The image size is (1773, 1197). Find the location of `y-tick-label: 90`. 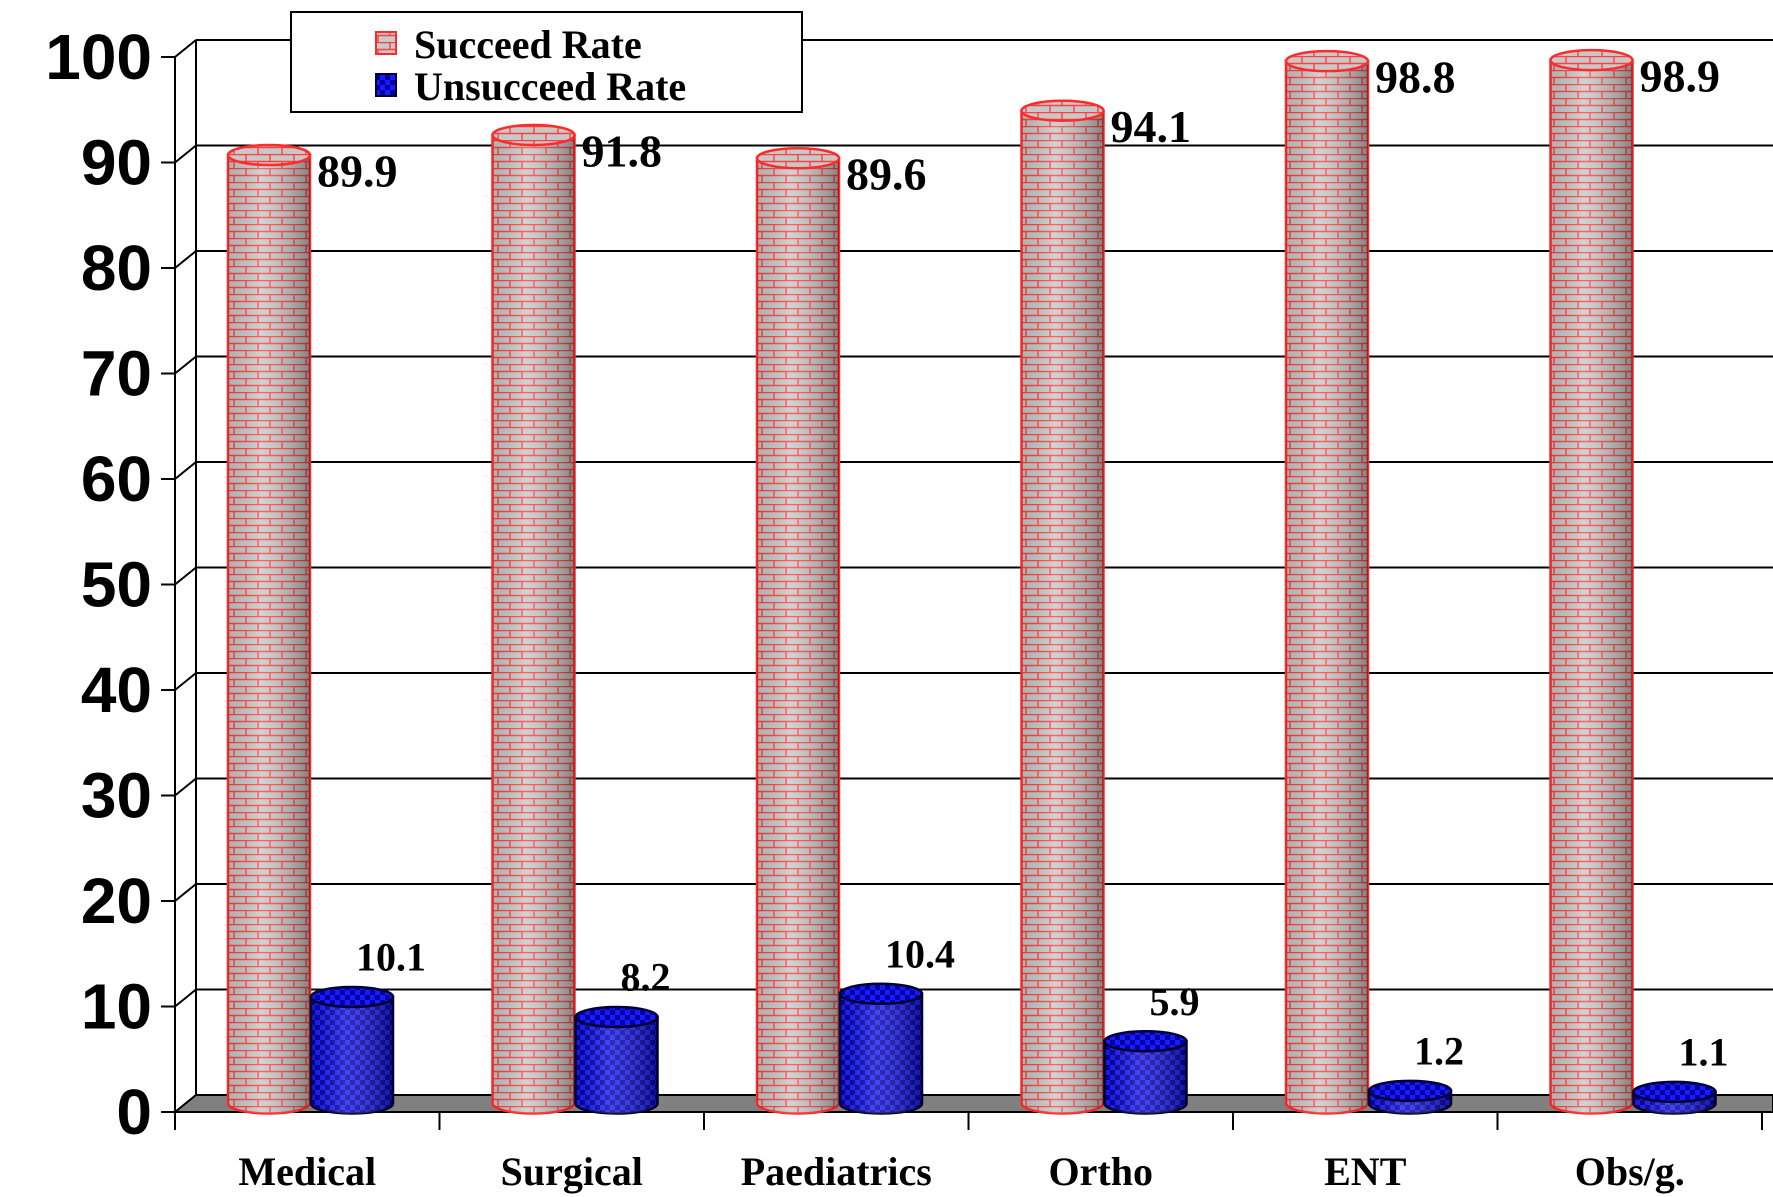

y-tick-label: 90 is located at coordinates (116, 163).